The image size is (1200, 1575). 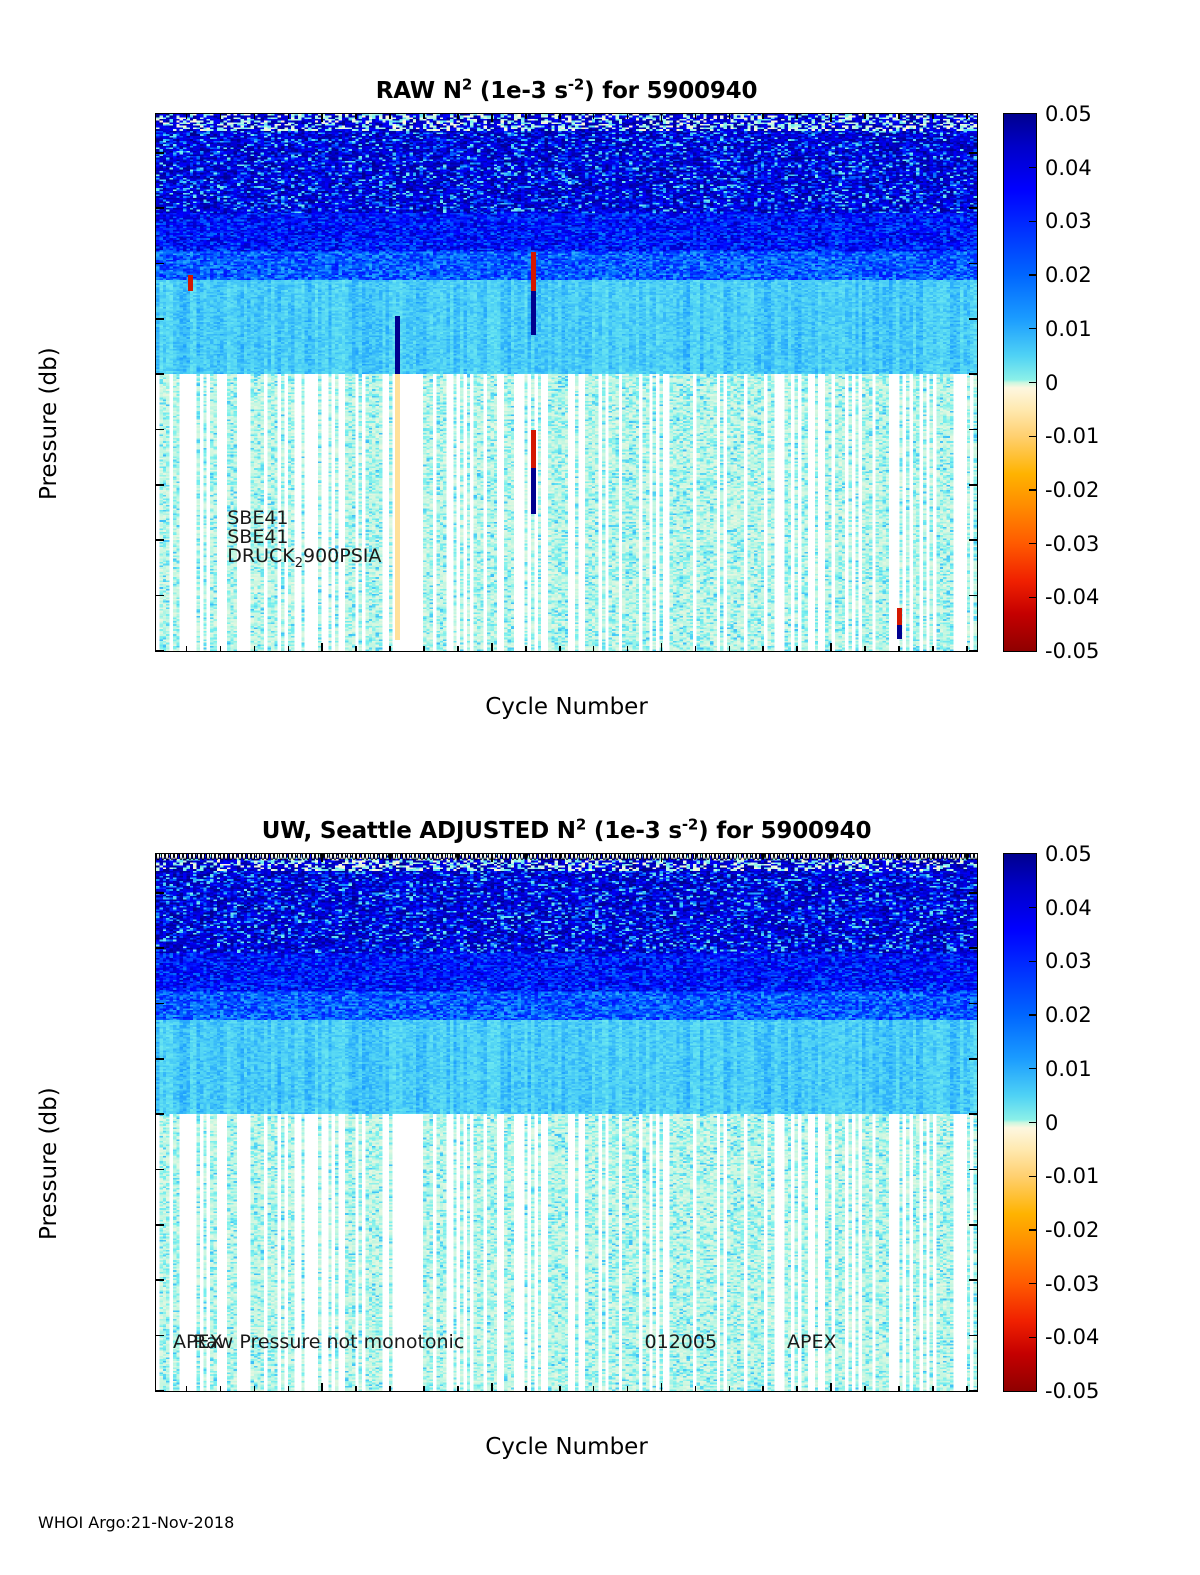 I want to click on figure-footer: WHOI Argo:21-Nov-2018, so click(x=136, y=1522).